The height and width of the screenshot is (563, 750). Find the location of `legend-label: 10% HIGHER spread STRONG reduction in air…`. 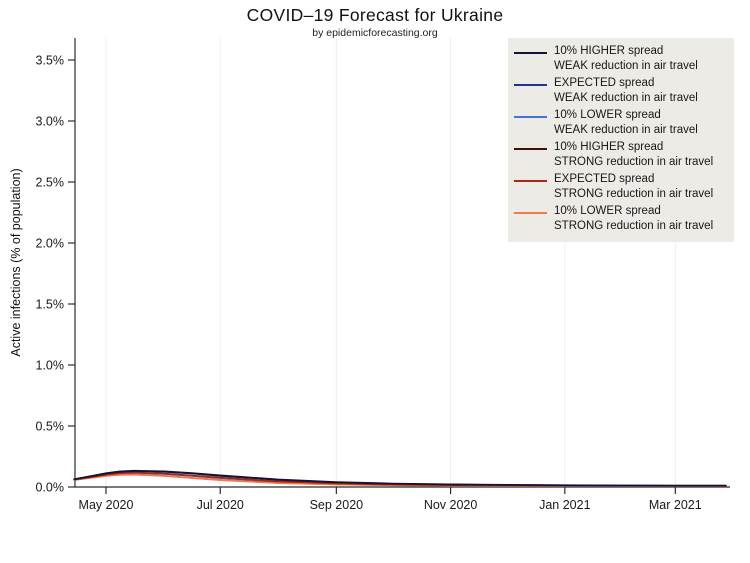

legend-label: 10% HIGHER spread STRONG reduction in air… is located at coordinates (633, 155).